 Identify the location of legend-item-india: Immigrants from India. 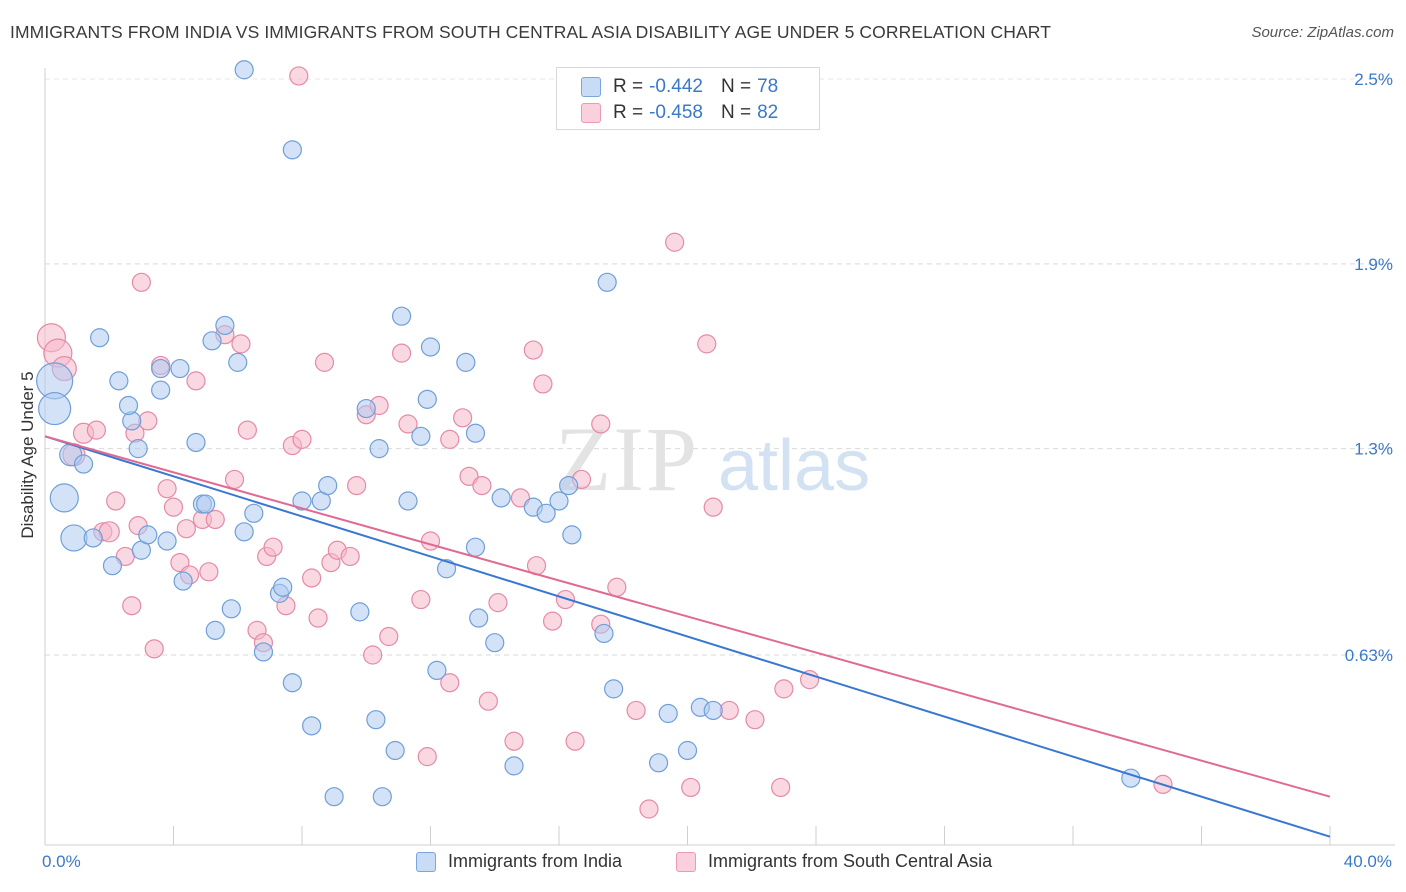
(519, 861).